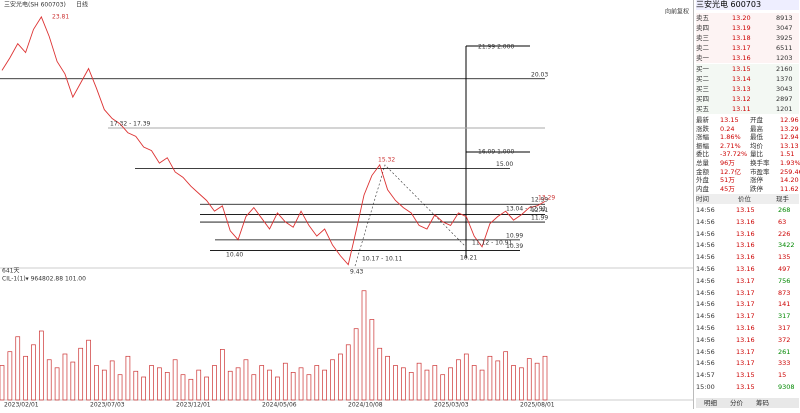 Image resolution: width=800 pixels, height=413 pixels. I want to click on cell: 13.29, so click(789, 128).